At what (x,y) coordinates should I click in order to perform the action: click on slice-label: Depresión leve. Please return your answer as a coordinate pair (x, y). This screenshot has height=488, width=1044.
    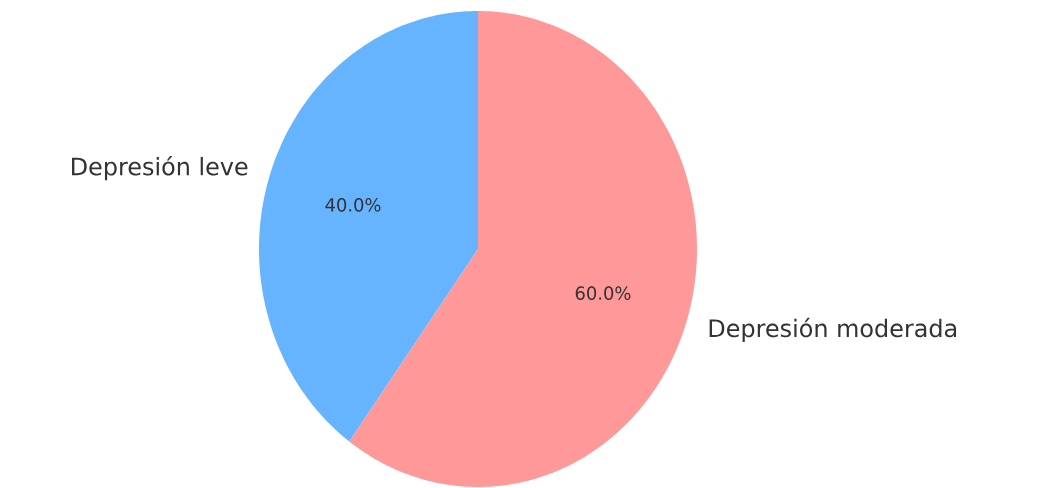
    Looking at the image, I should click on (160, 168).